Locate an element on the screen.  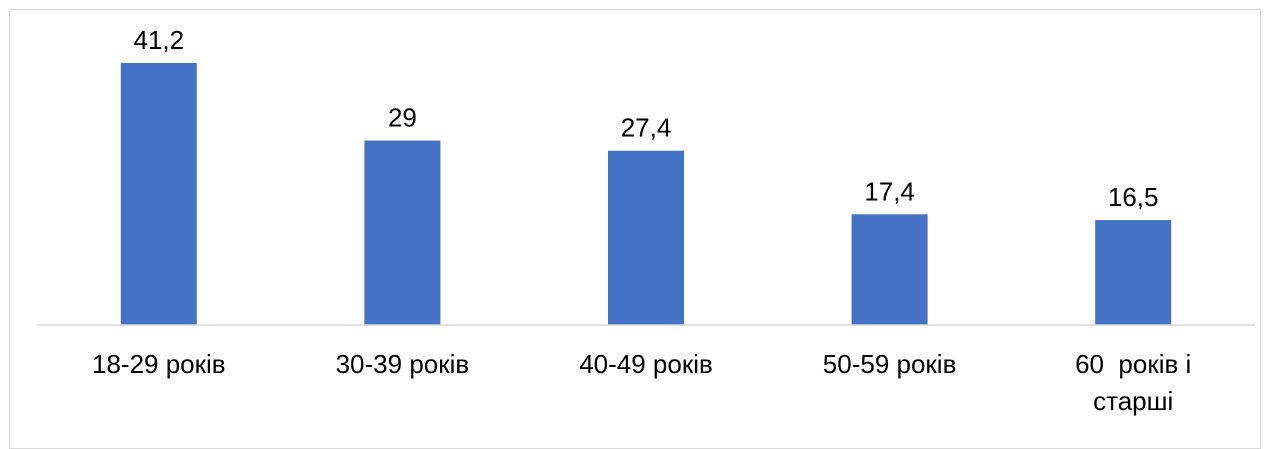
category-label-3: 40-49 років is located at coordinates (646, 364).